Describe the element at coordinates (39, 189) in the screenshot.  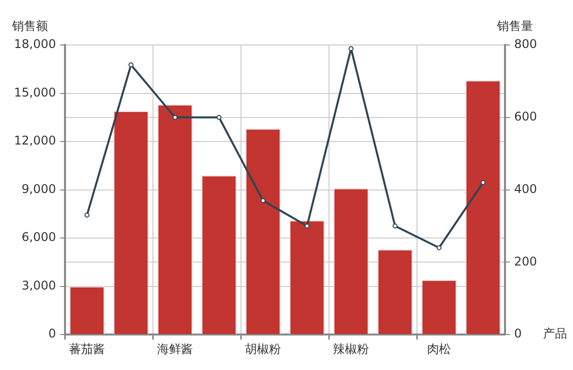
I see `y-tick-label: 9,000` at that location.